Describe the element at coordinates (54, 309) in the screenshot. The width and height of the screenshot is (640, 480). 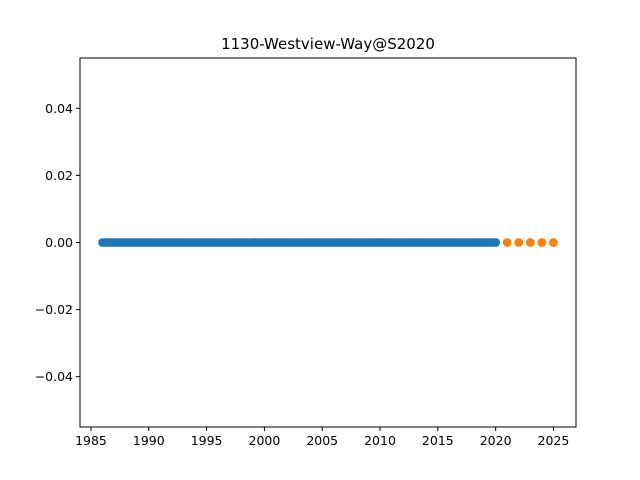
I see `y-tick-label: −0.02` at that location.